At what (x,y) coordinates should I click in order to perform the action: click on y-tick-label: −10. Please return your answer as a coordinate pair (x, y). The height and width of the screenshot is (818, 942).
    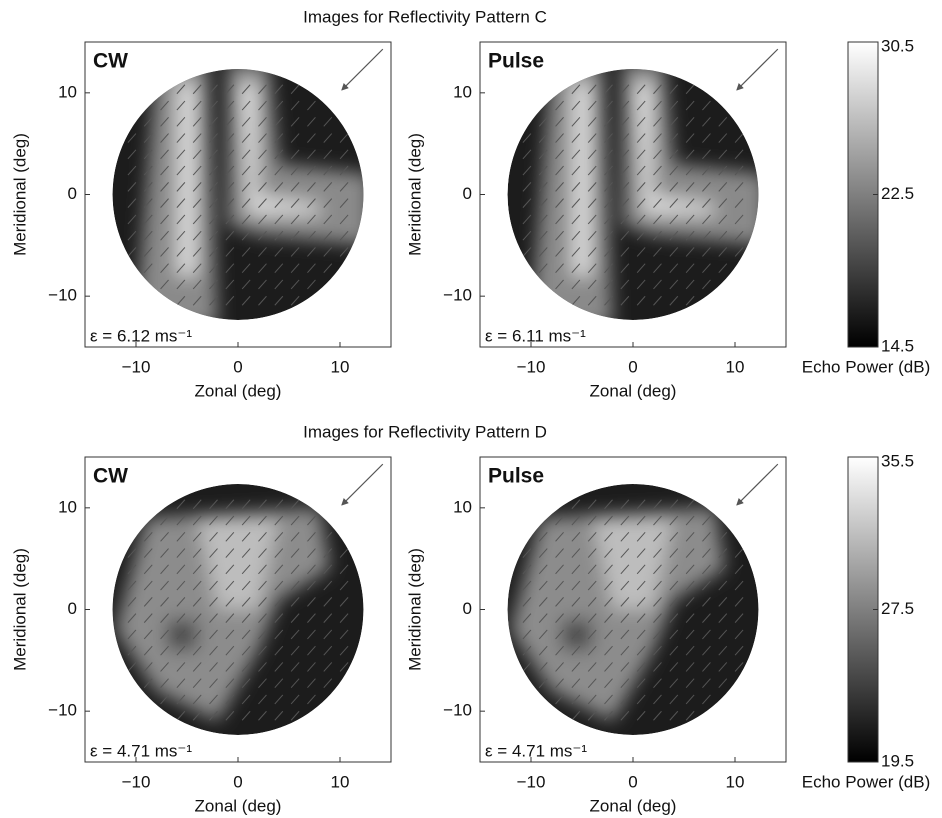
    Looking at the image, I should click on (62, 710).